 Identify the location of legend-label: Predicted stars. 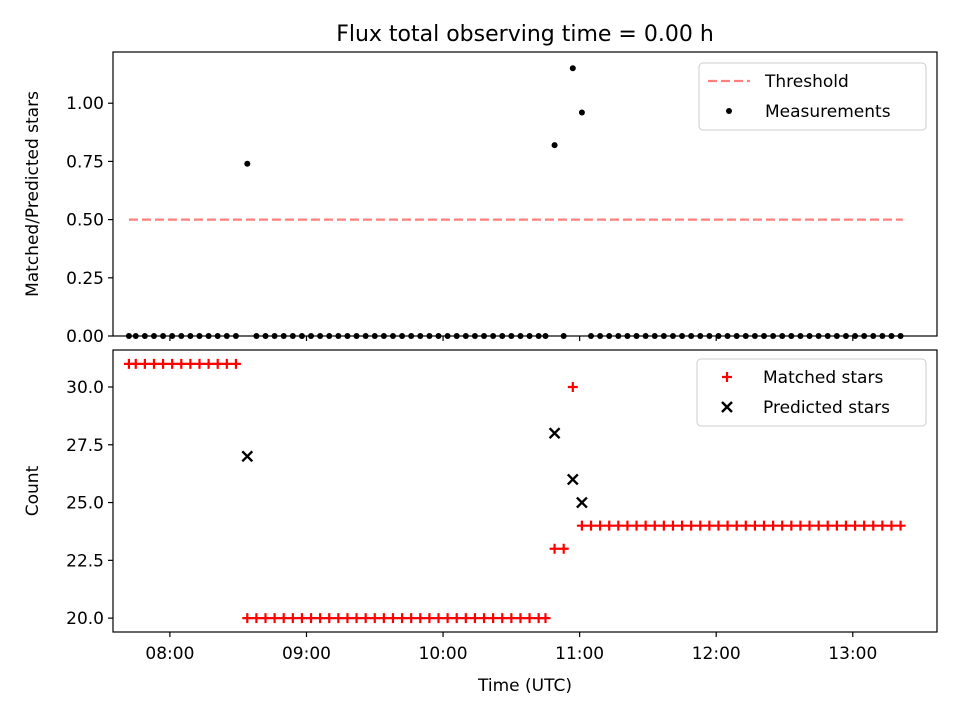
(826, 408).